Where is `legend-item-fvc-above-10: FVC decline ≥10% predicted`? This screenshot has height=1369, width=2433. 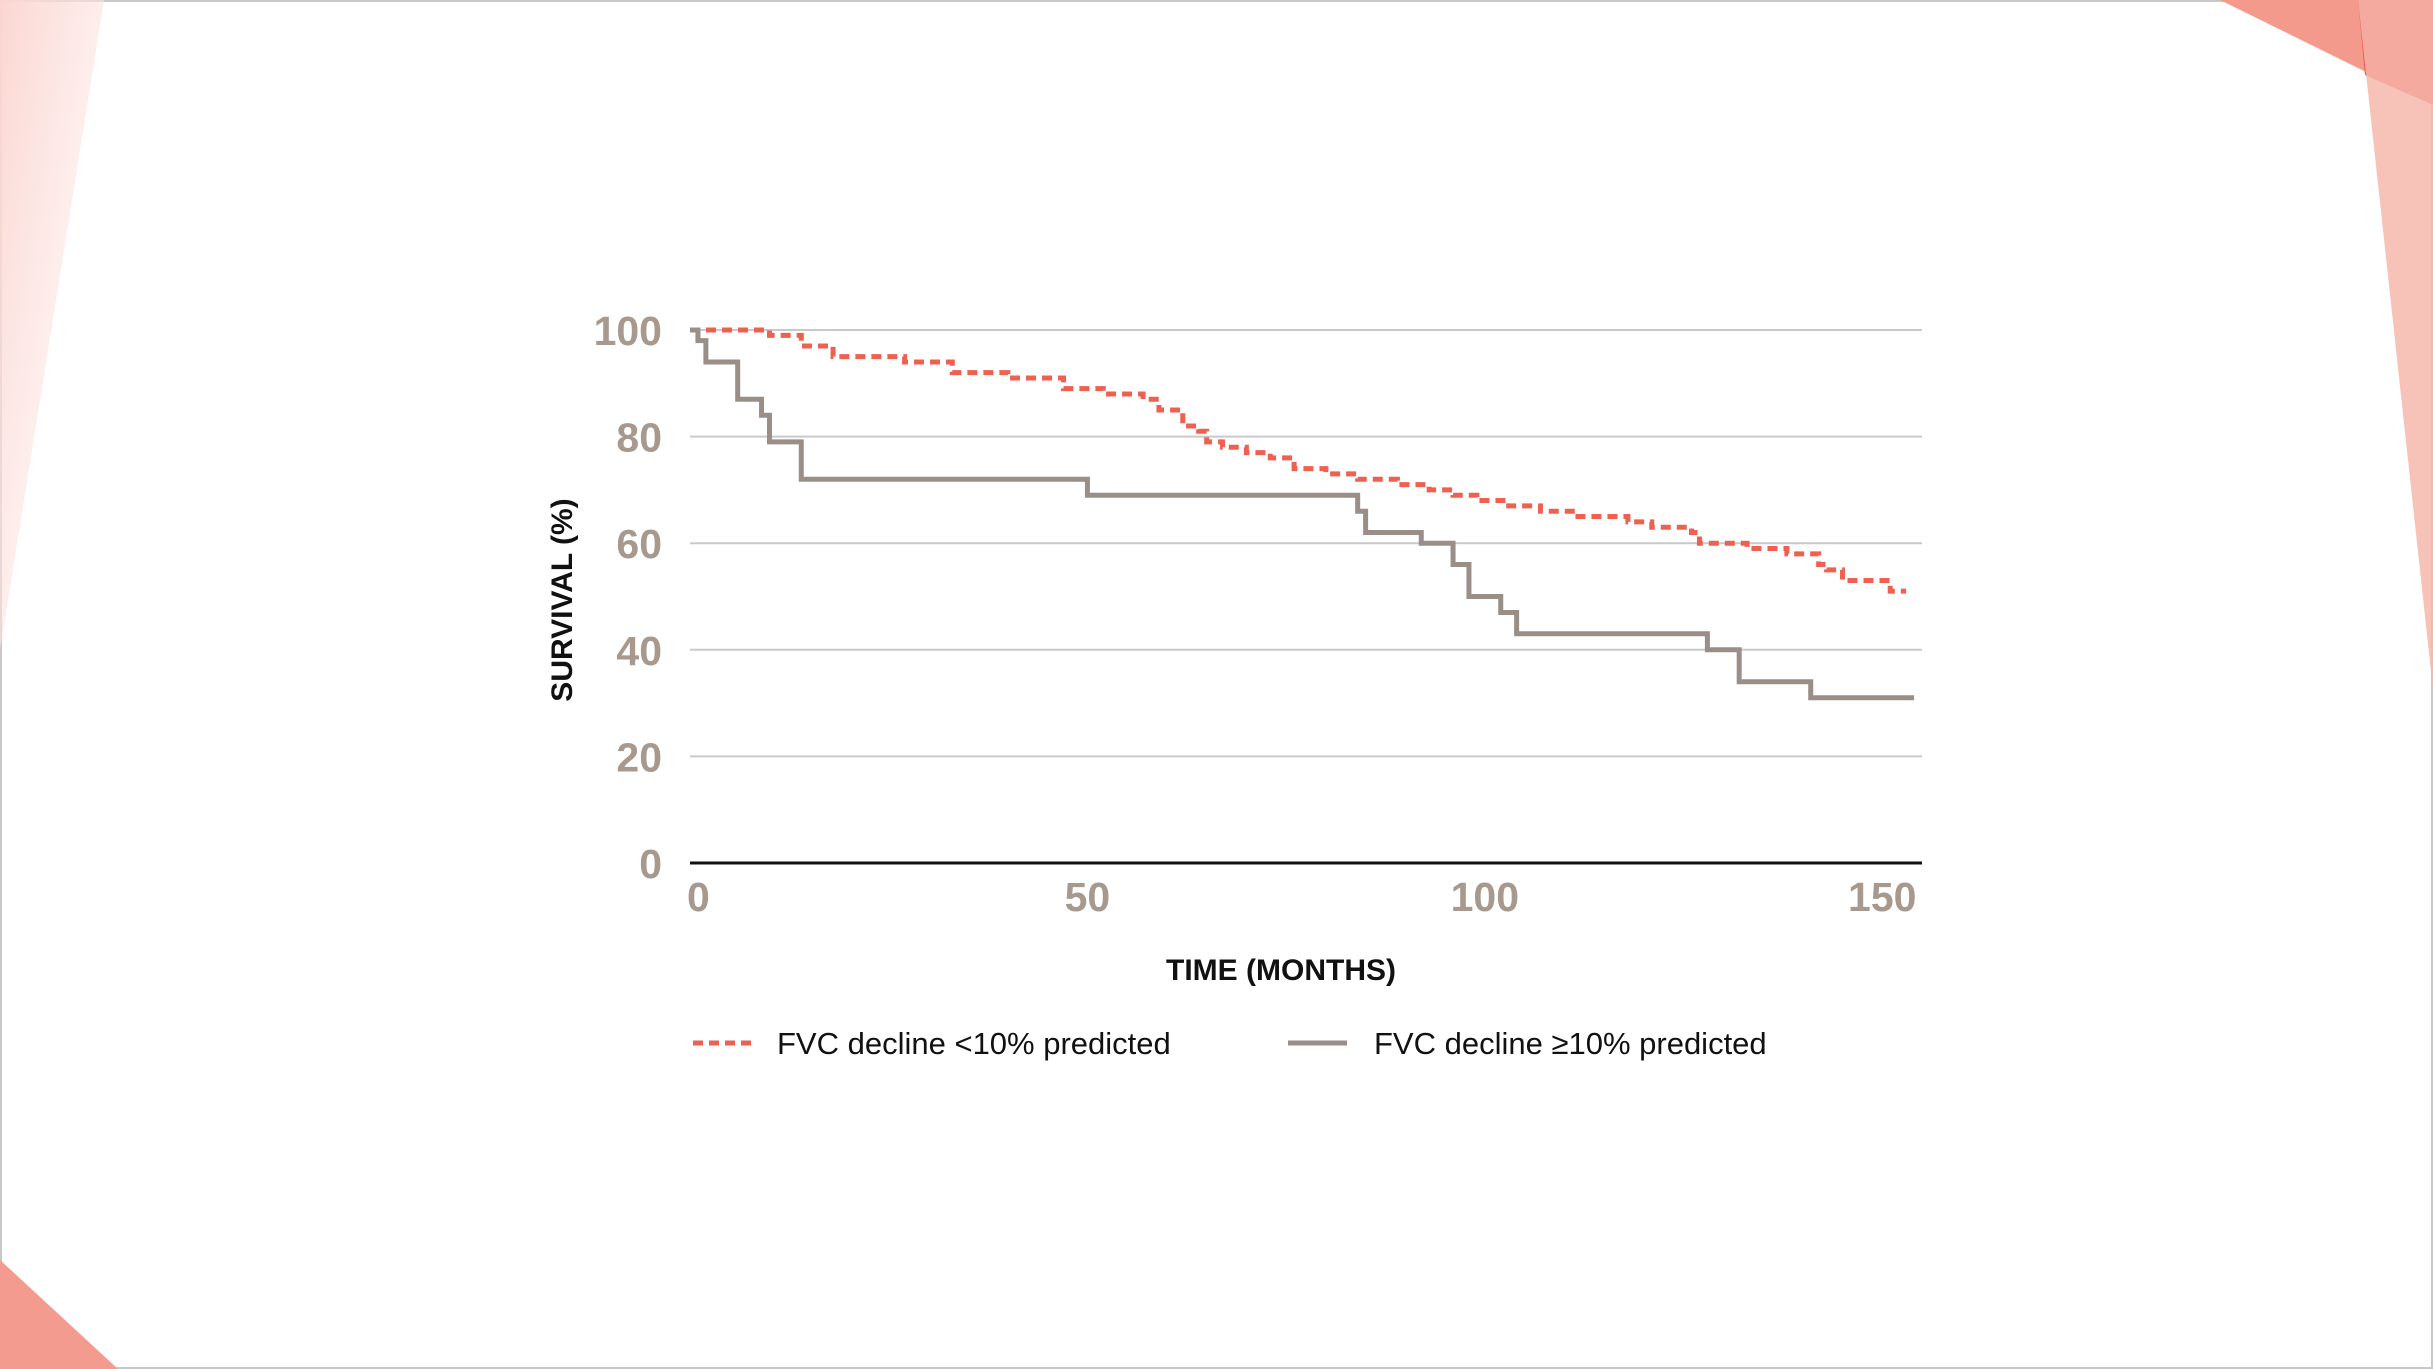 legend-item-fvc-above-10: FVC decline ≥10% predicted is located at coordinates (1527, 1043).